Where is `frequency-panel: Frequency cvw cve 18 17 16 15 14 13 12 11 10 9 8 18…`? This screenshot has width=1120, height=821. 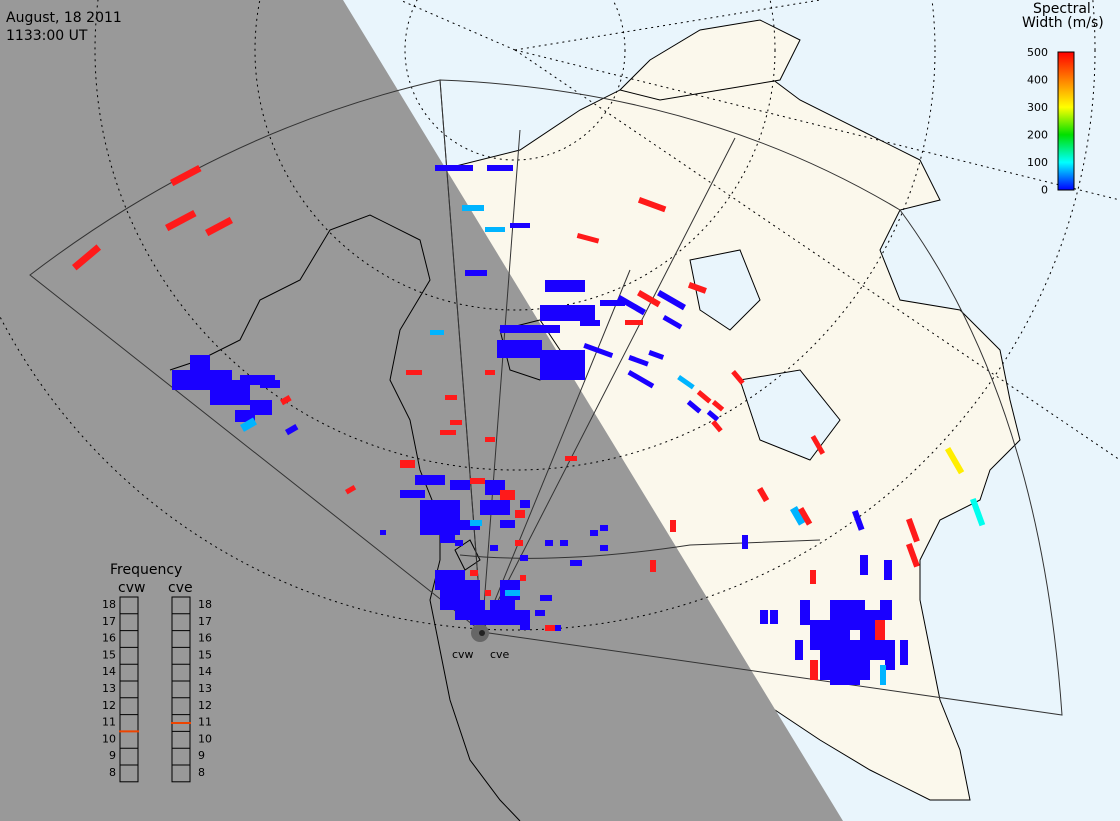
frequency-panel: Frequency cvw cve 18 17 16 15 14 13 12 11 10 9 8 18… is located at coordinates (157, 672).